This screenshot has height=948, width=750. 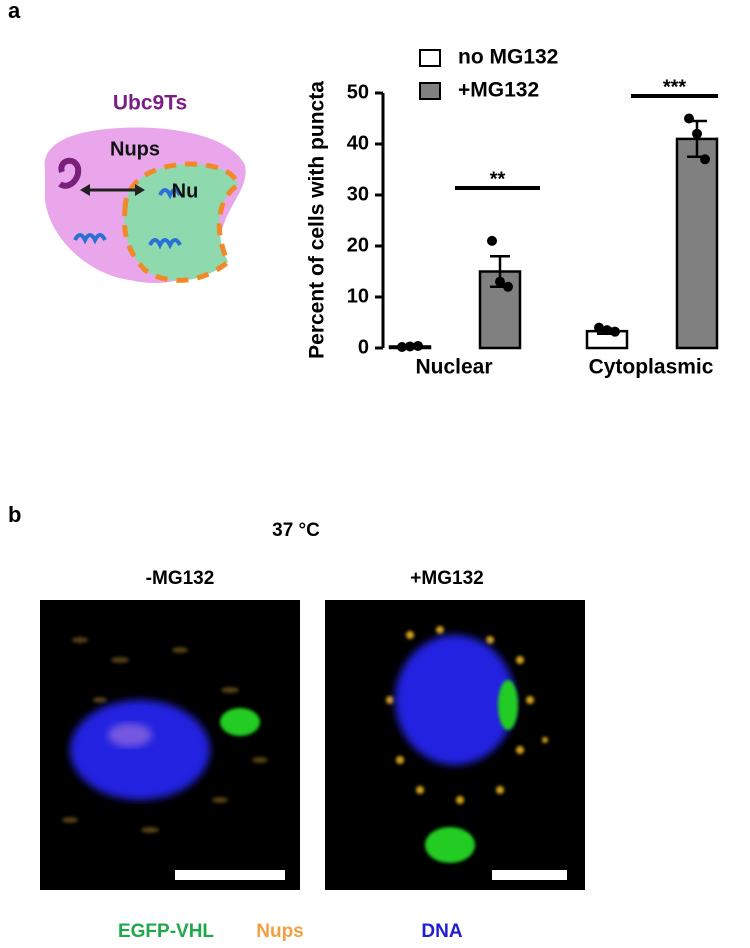 What do you see at coordinates (363, 347) in the screenshot?
I see `y-tick-label: 0` at bounding box center [363, 347].